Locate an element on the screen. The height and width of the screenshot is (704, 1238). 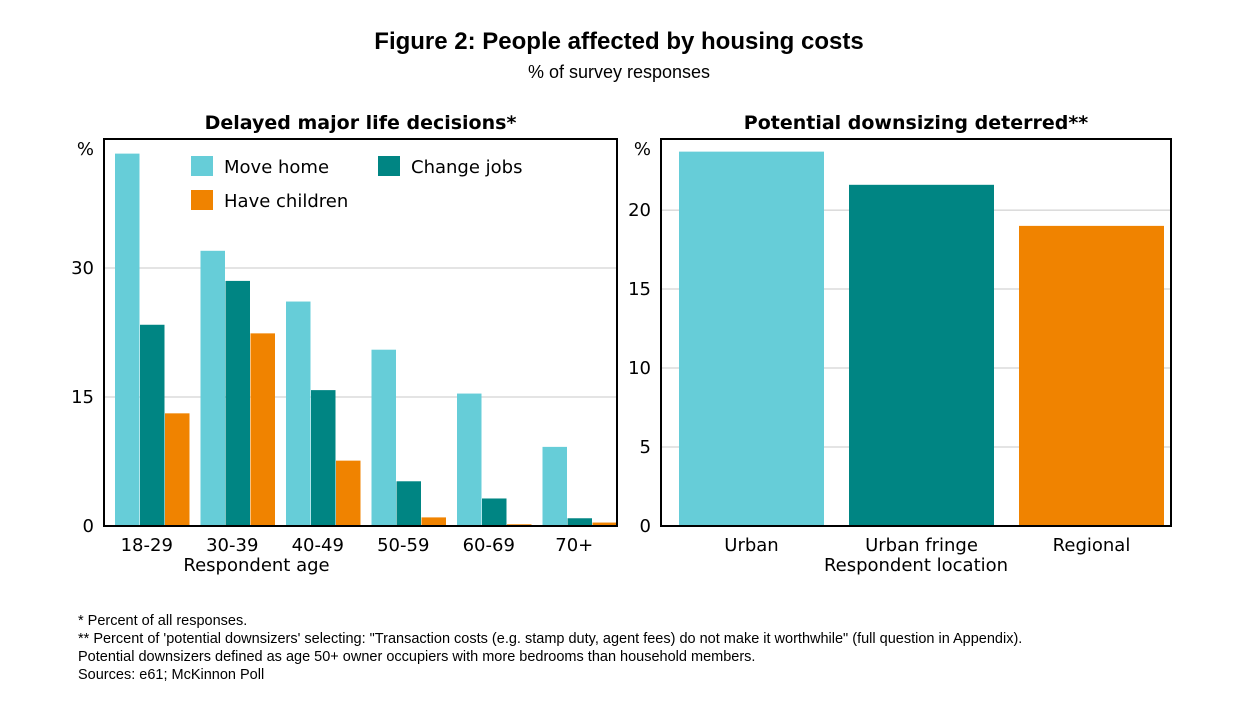
panel2-title: Potential downsizing deterred** is located at coordinates (916, 123).